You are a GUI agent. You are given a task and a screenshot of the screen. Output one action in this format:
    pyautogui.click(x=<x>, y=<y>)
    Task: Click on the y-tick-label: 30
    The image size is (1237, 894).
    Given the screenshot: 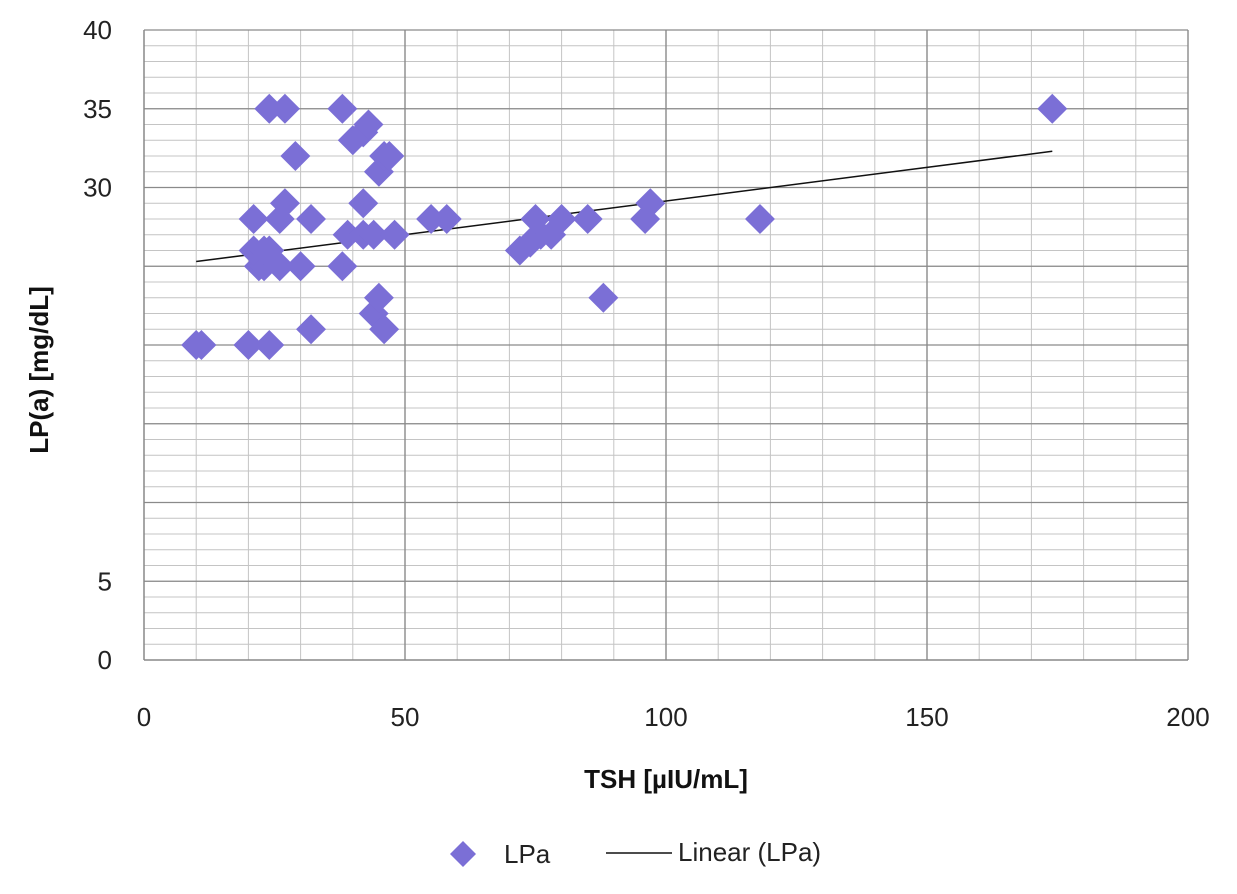 What is the action you would take?
    pyautogui.click(x=97, y=188)
    